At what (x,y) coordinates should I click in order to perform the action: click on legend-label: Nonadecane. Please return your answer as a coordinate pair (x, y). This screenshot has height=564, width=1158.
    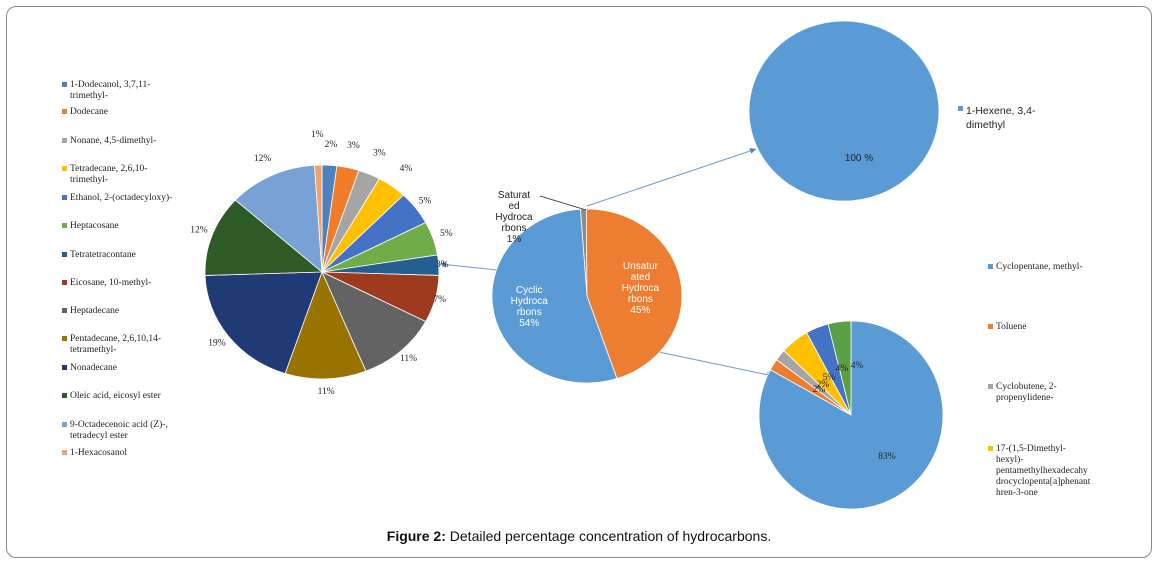
    Looking at the image, I should click on (93, 368).